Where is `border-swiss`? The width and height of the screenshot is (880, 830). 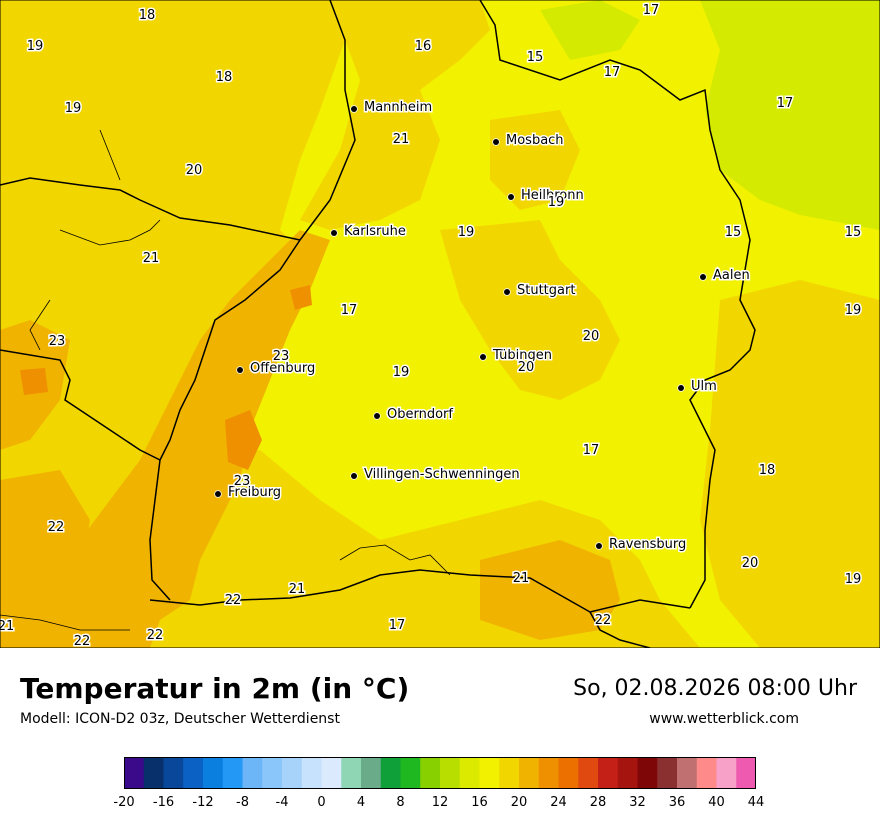 border-swiss is located at coordinates (420, 591).